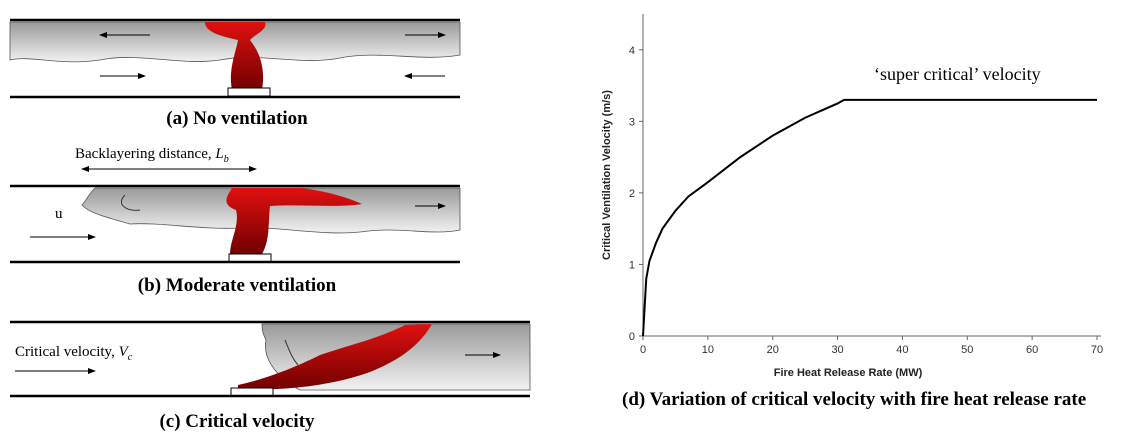  I want to click on caption: (c) Critical velocity, so click(237, 421).